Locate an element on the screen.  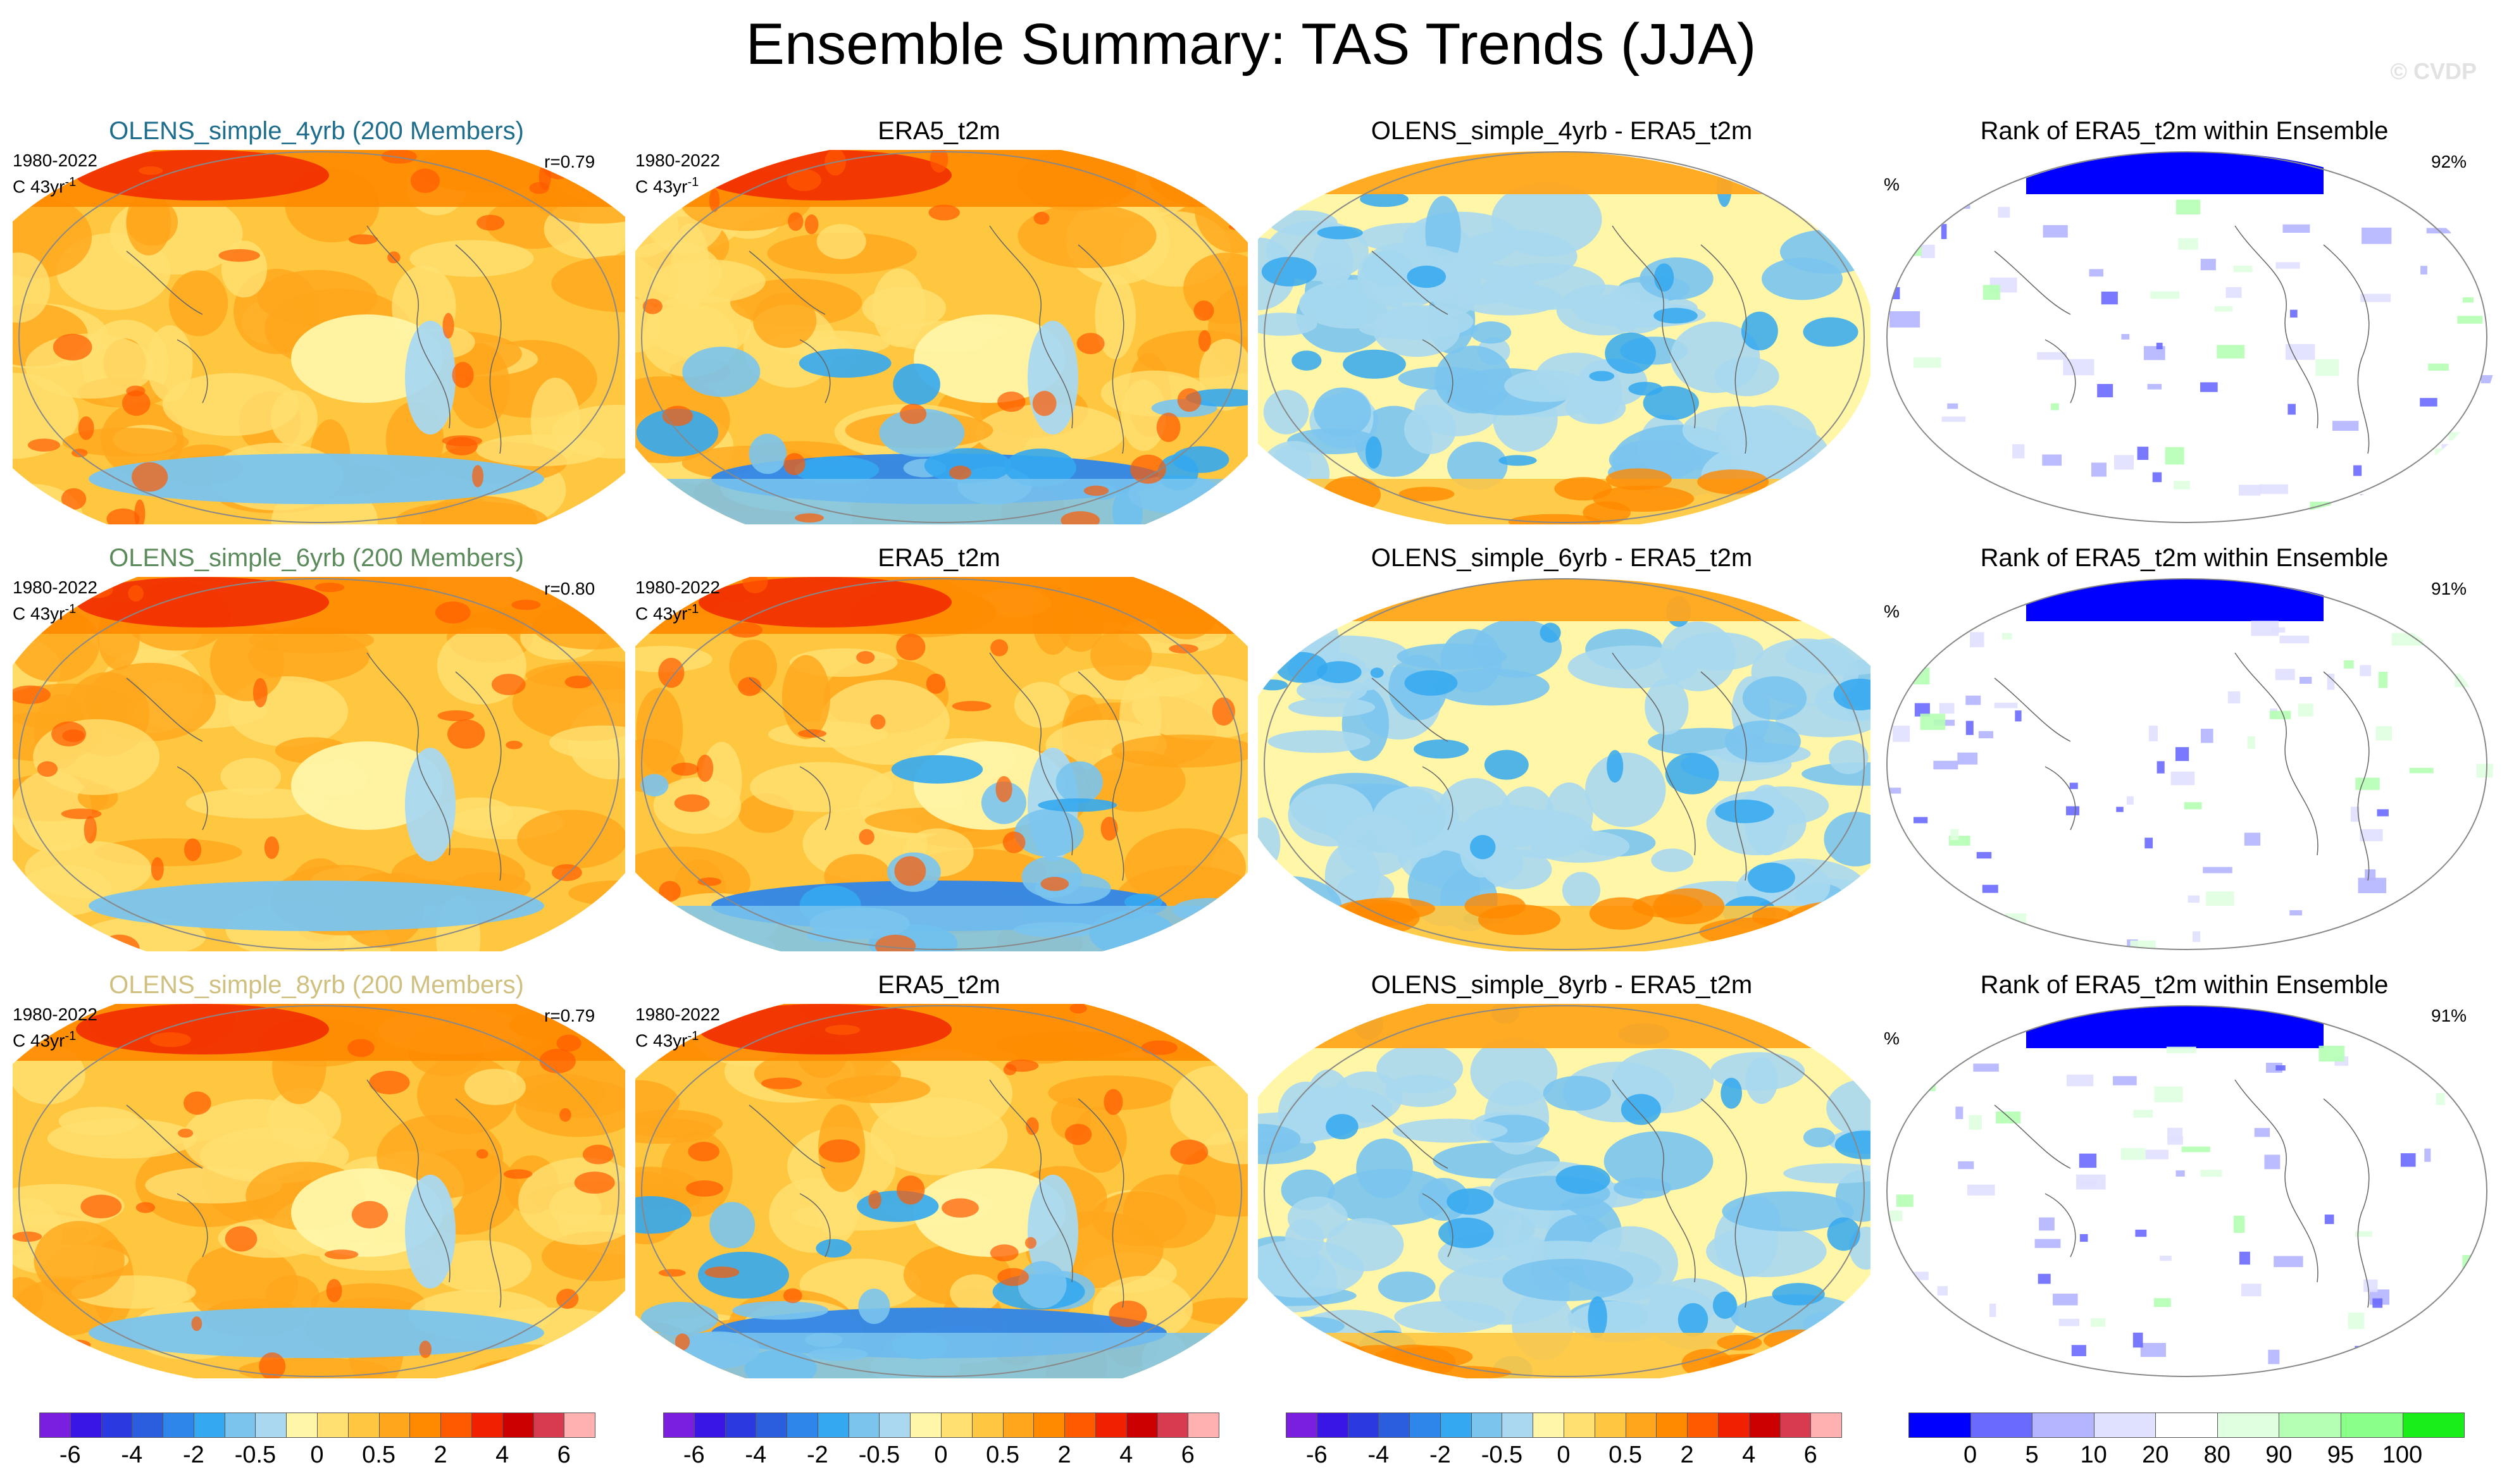
colorbar-tick-label: -6 is located at coordinates (70, 1455).